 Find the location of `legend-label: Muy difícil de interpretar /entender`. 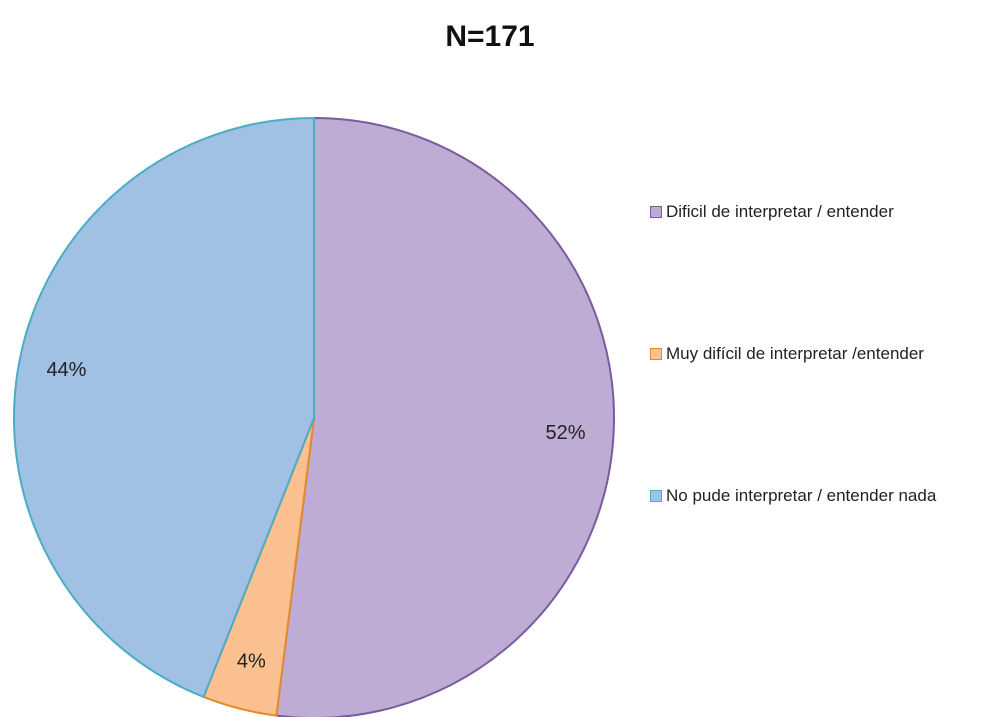

legend-label: Muy difícil de interpretar /entender is located at coordinates (795, 353).